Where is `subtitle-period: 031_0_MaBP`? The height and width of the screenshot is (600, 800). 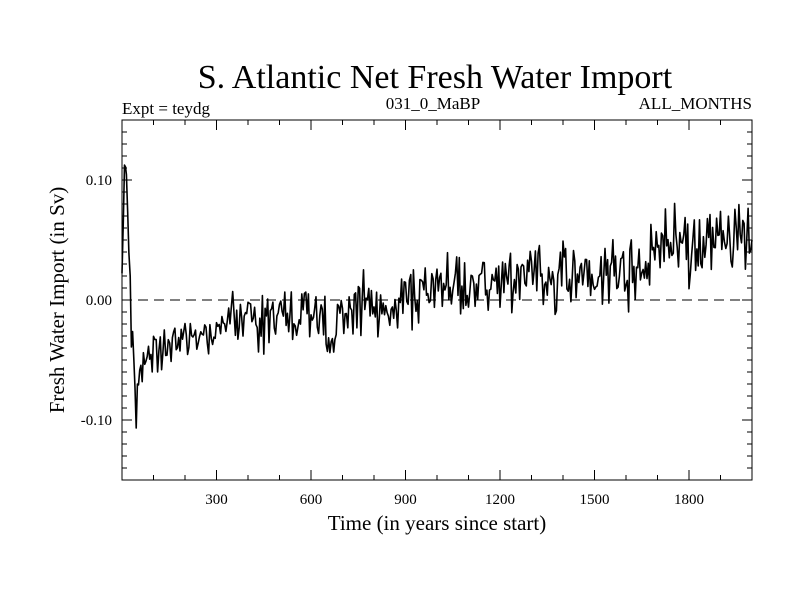
subtitle-period: 031_0_MaBP is located at coordinates (433, 103).